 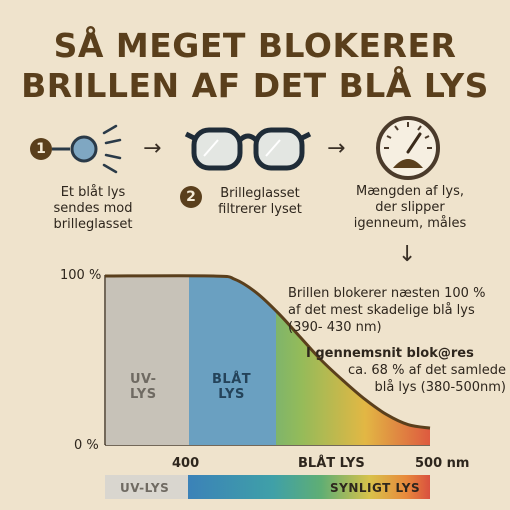 What do you see at coordinates (255, 45) in the screenshot?
I see `title-line-1: SÅ MEGET BLOKERER` at bounding box center [255, 45].